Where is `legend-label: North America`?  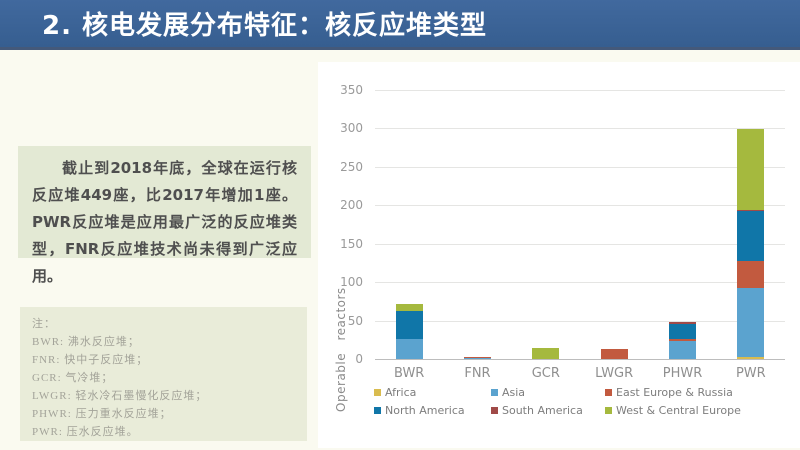 legend-label: North America is located at coordinates (425, 410).